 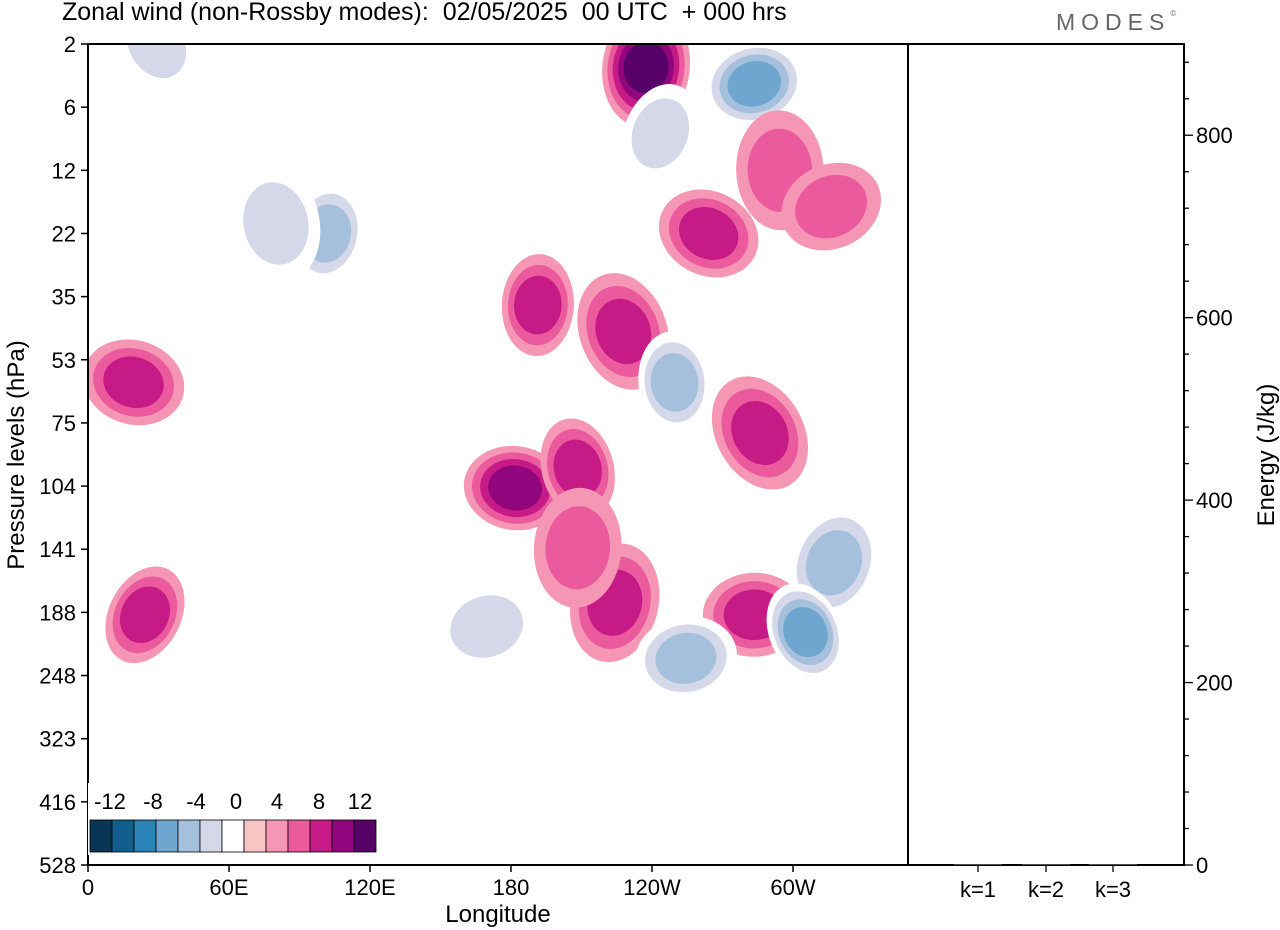 What do you see at coordinates (16, 454) in the screenshot?
I see `y-axis-label: Pressure levels (hPa)` at bounding box center [16, 454].